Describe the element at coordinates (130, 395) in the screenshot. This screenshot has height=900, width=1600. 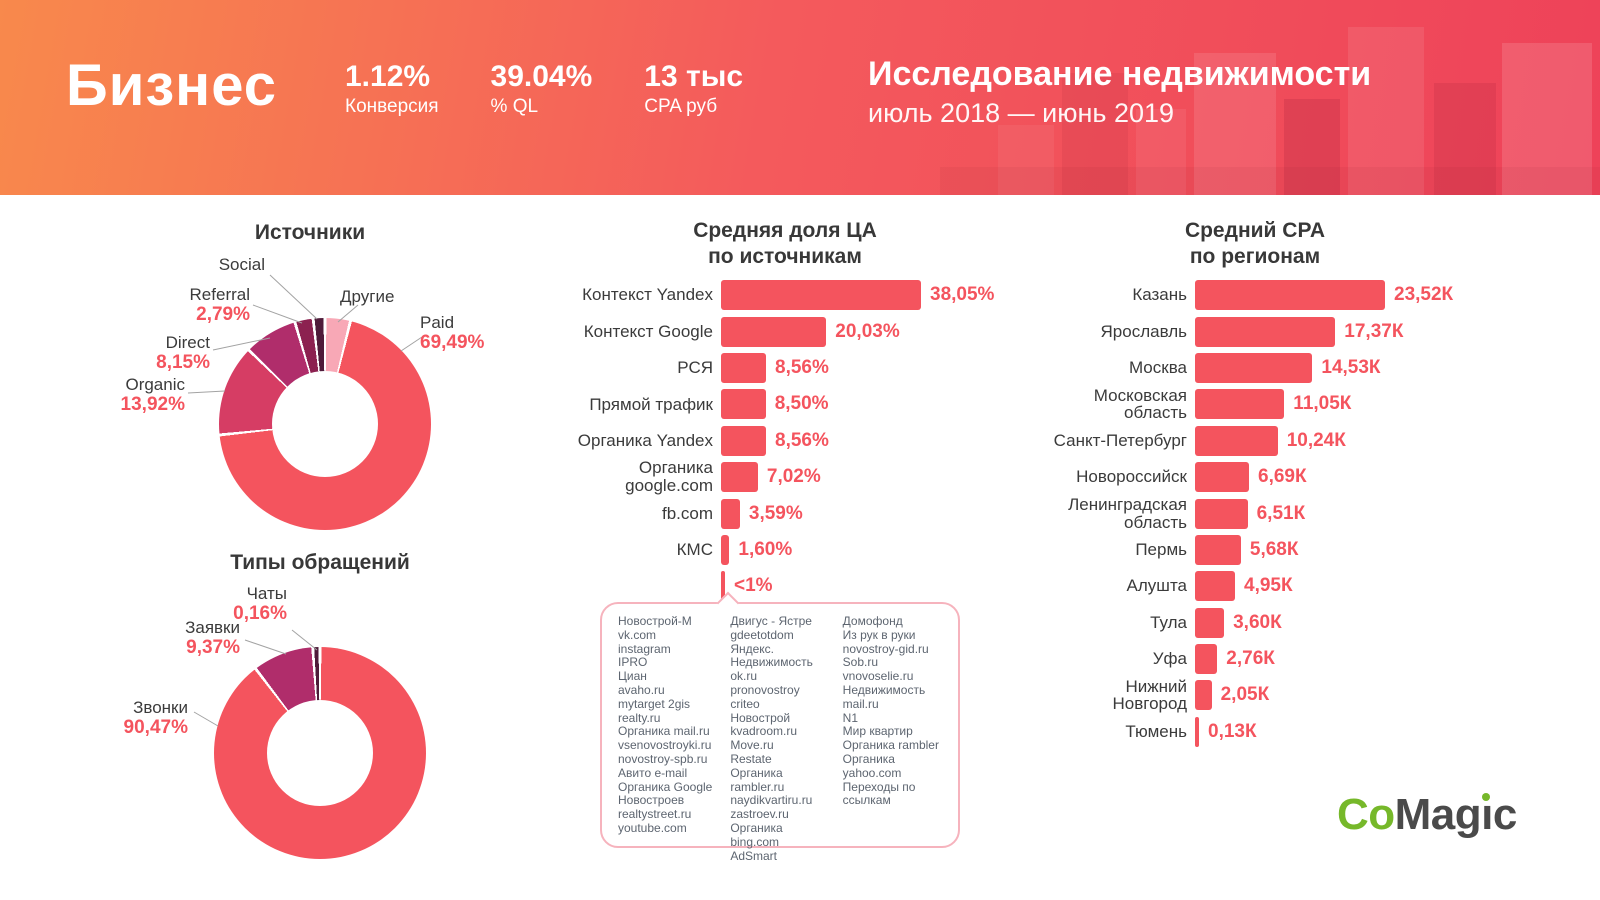
I see `donut-label-organic: Organic 13,92%` at that location.